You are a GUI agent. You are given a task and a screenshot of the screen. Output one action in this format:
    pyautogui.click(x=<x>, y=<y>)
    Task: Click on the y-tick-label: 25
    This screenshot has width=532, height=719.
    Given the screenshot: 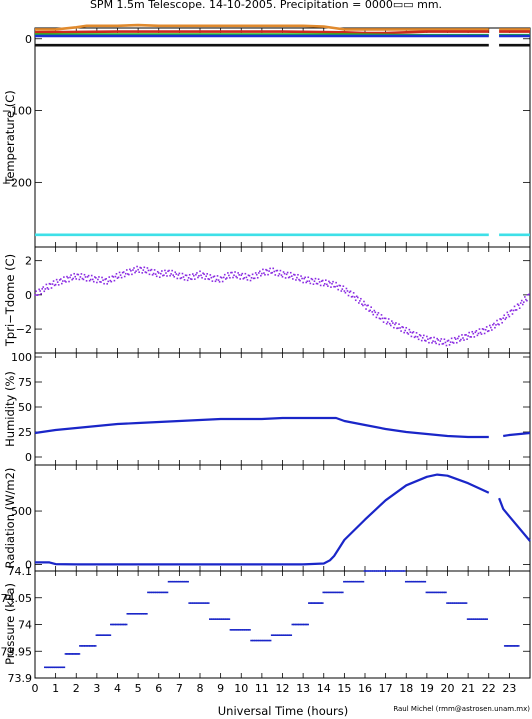 What is the action you would take?
    pyautogui.click(x=25, y=432)
    